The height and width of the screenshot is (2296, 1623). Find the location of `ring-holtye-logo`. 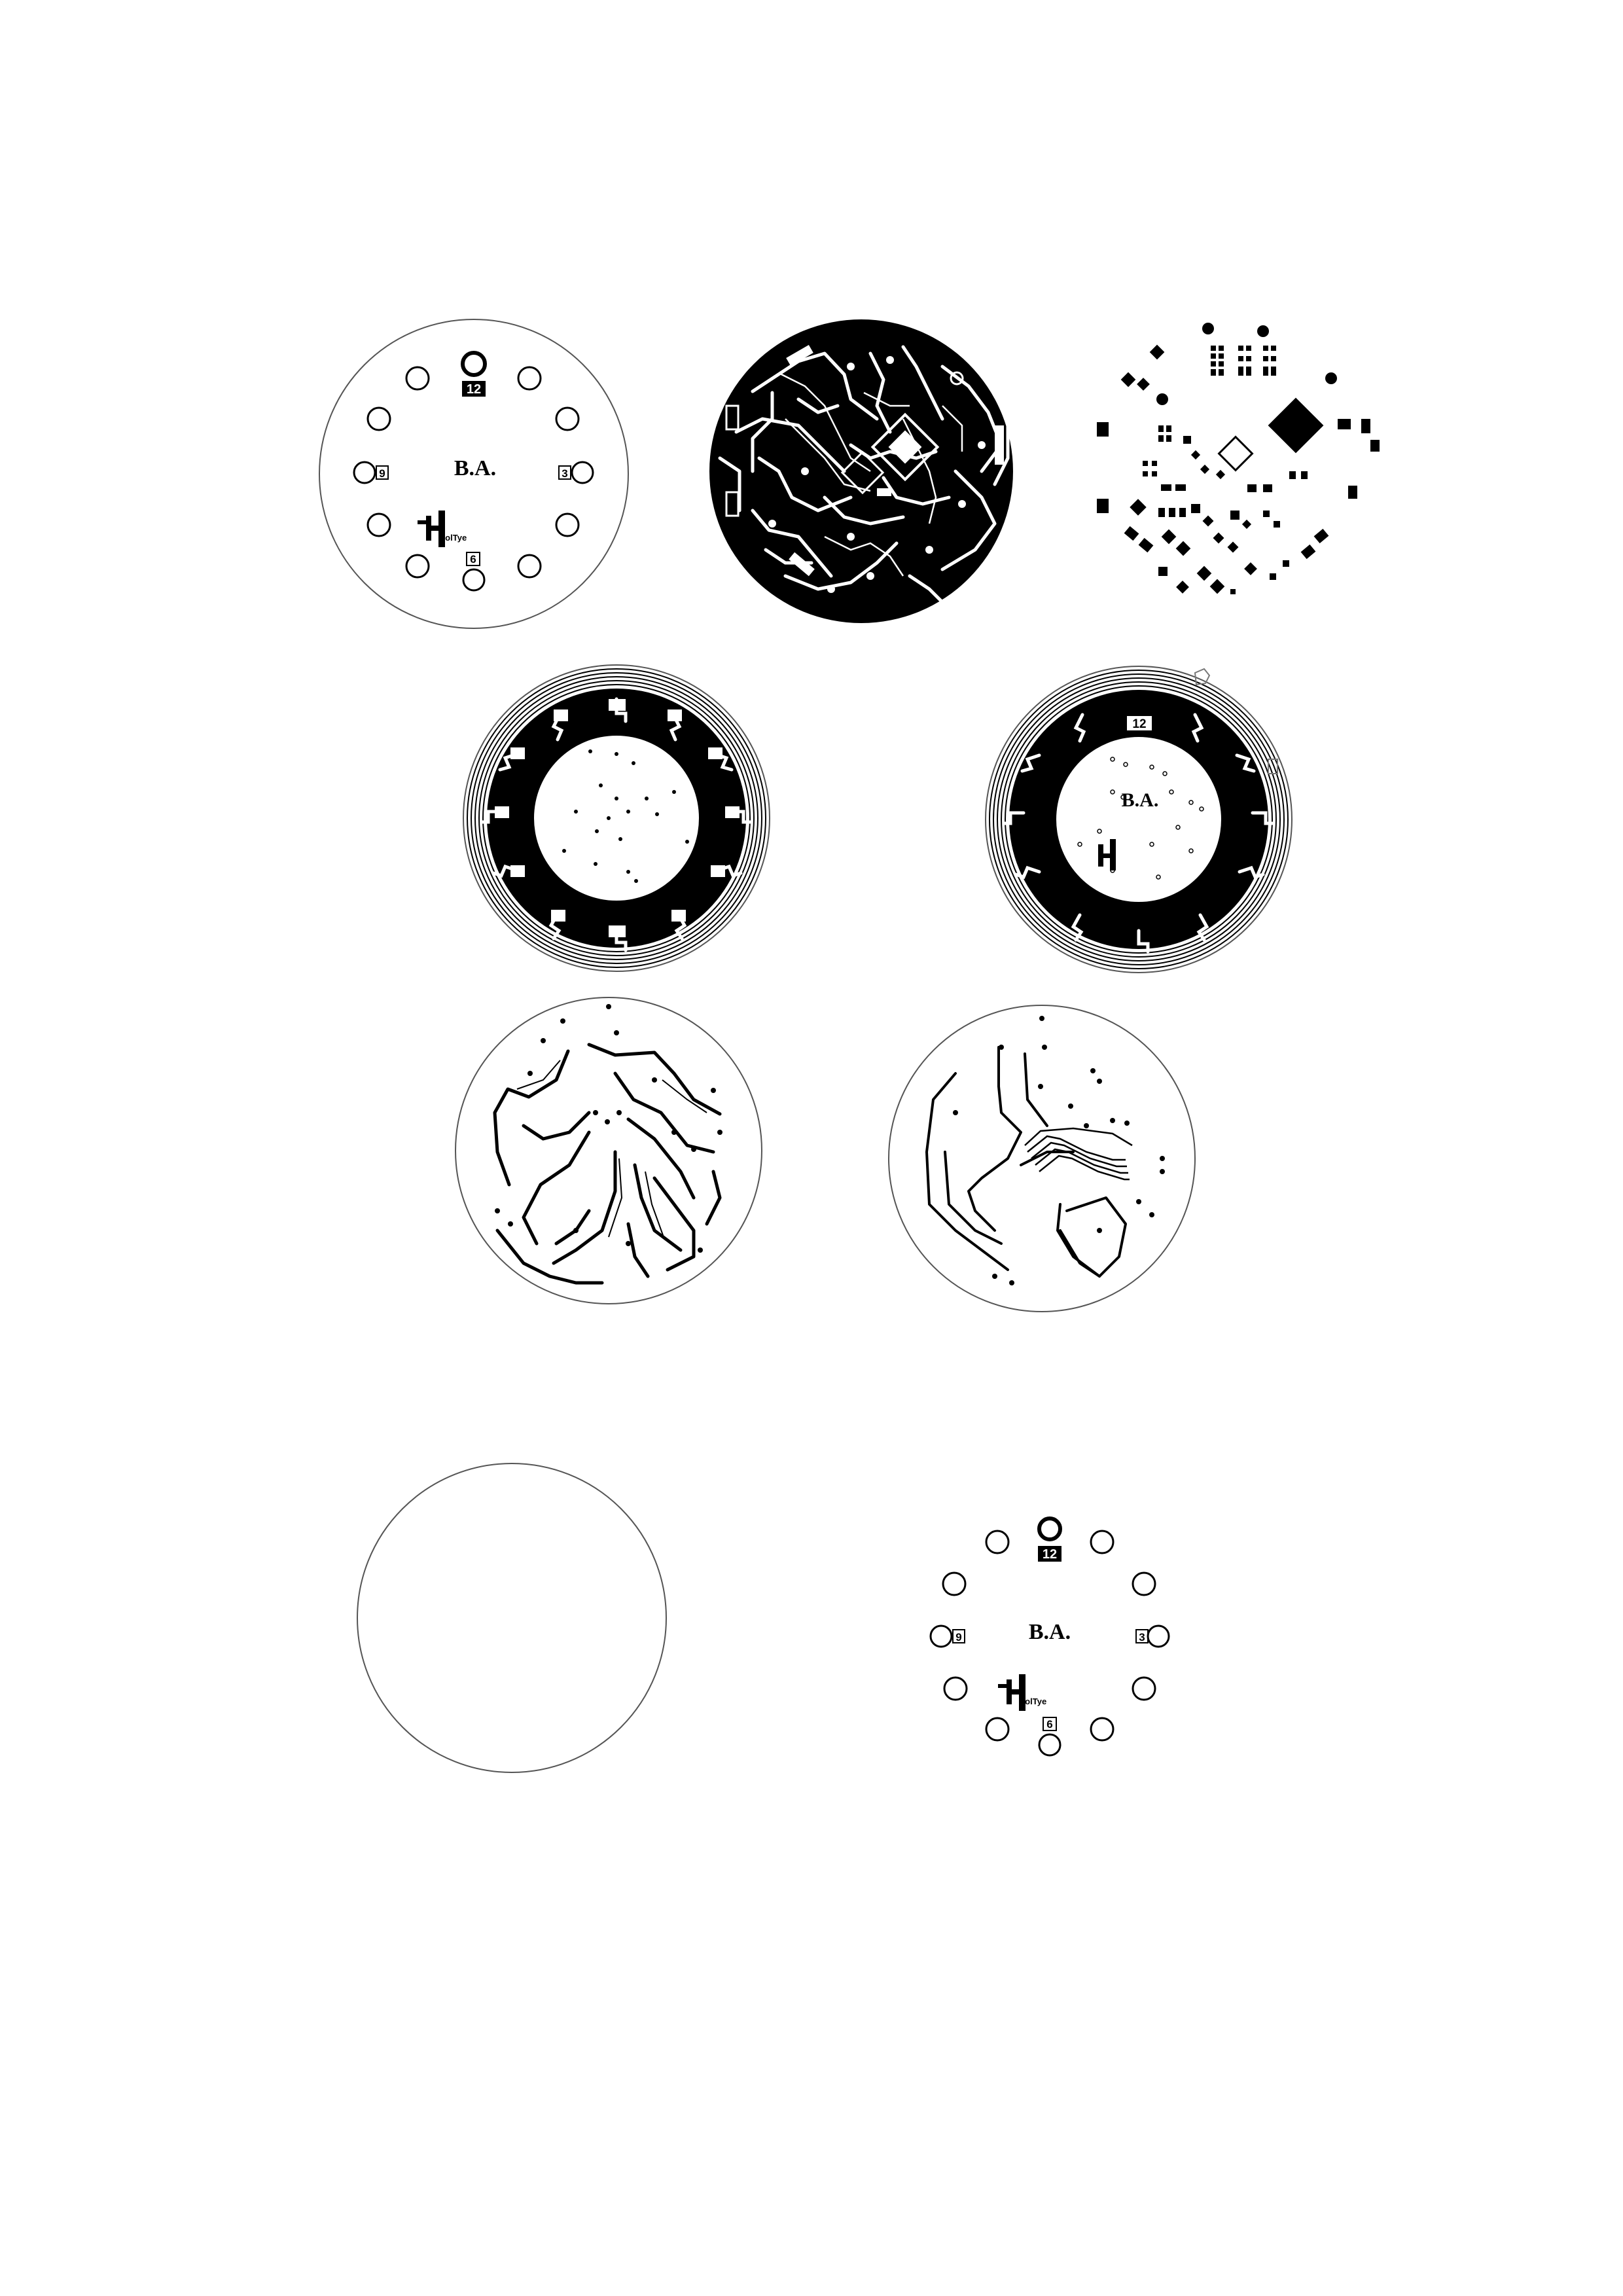

ring-holtye-logo is located at coordinates (1107, 854).